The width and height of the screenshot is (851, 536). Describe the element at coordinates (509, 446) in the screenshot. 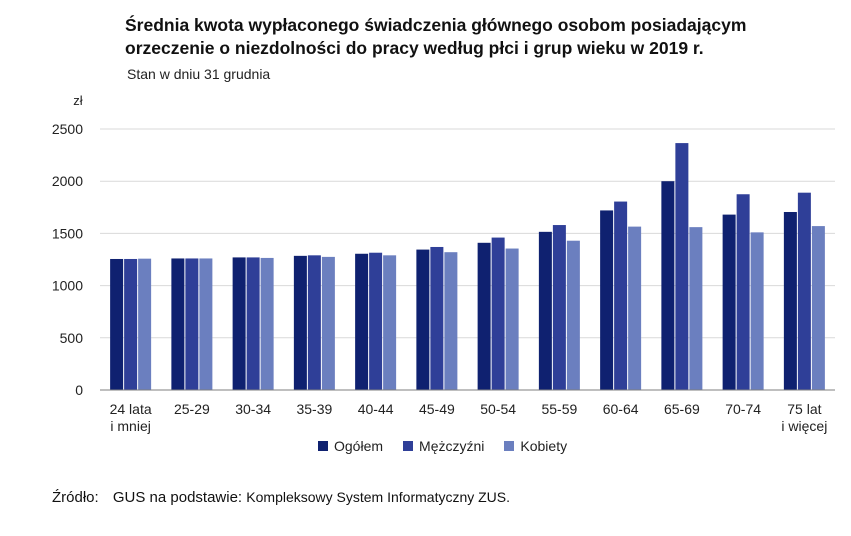

I see `legend-swatch-kobiety` at that location.